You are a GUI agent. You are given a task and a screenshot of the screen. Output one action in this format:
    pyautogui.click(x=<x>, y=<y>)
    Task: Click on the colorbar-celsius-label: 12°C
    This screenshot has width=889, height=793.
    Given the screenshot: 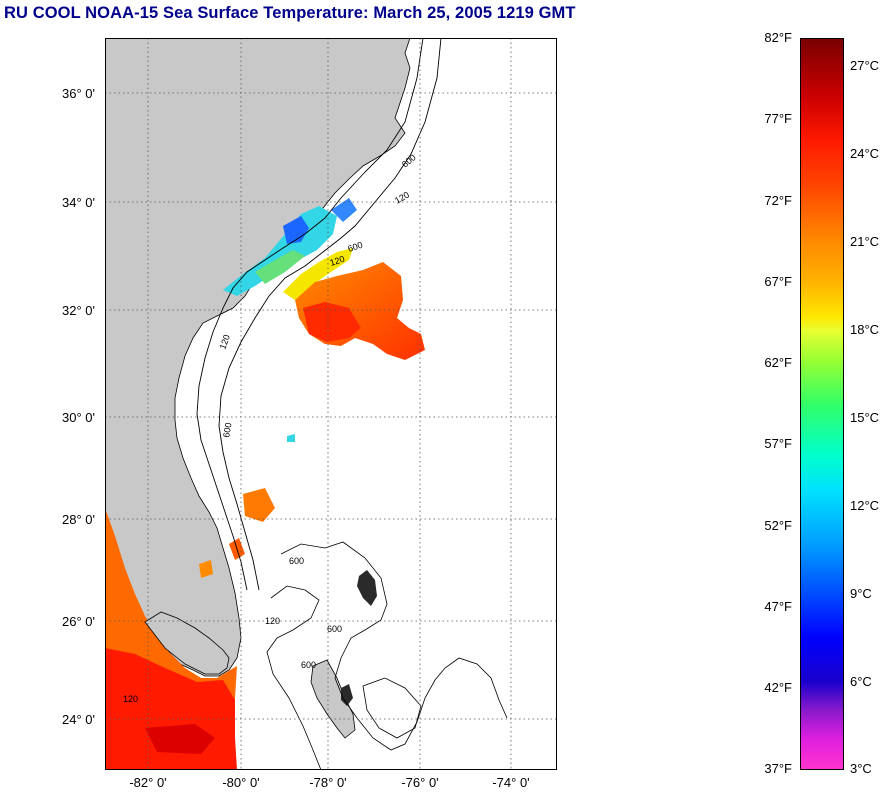 What is the action you would take?
    pyautogui.click(x=865, y=505)
    